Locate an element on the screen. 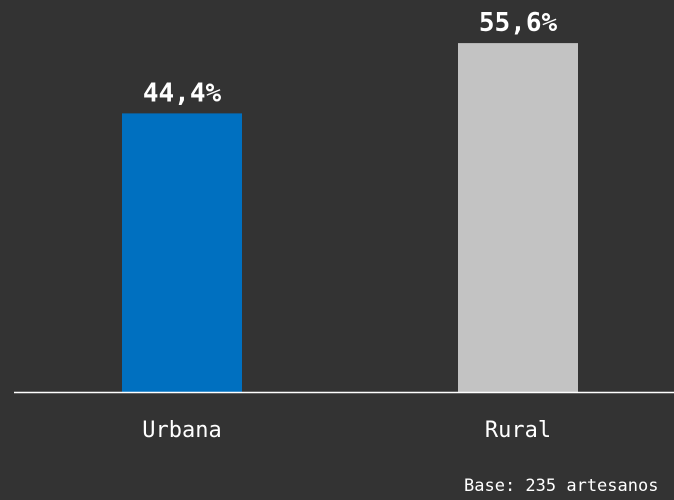 The width and height of the screenshot is (674, 500). category-labels-group: Urbana Rural is located at coordinates (346, 430).